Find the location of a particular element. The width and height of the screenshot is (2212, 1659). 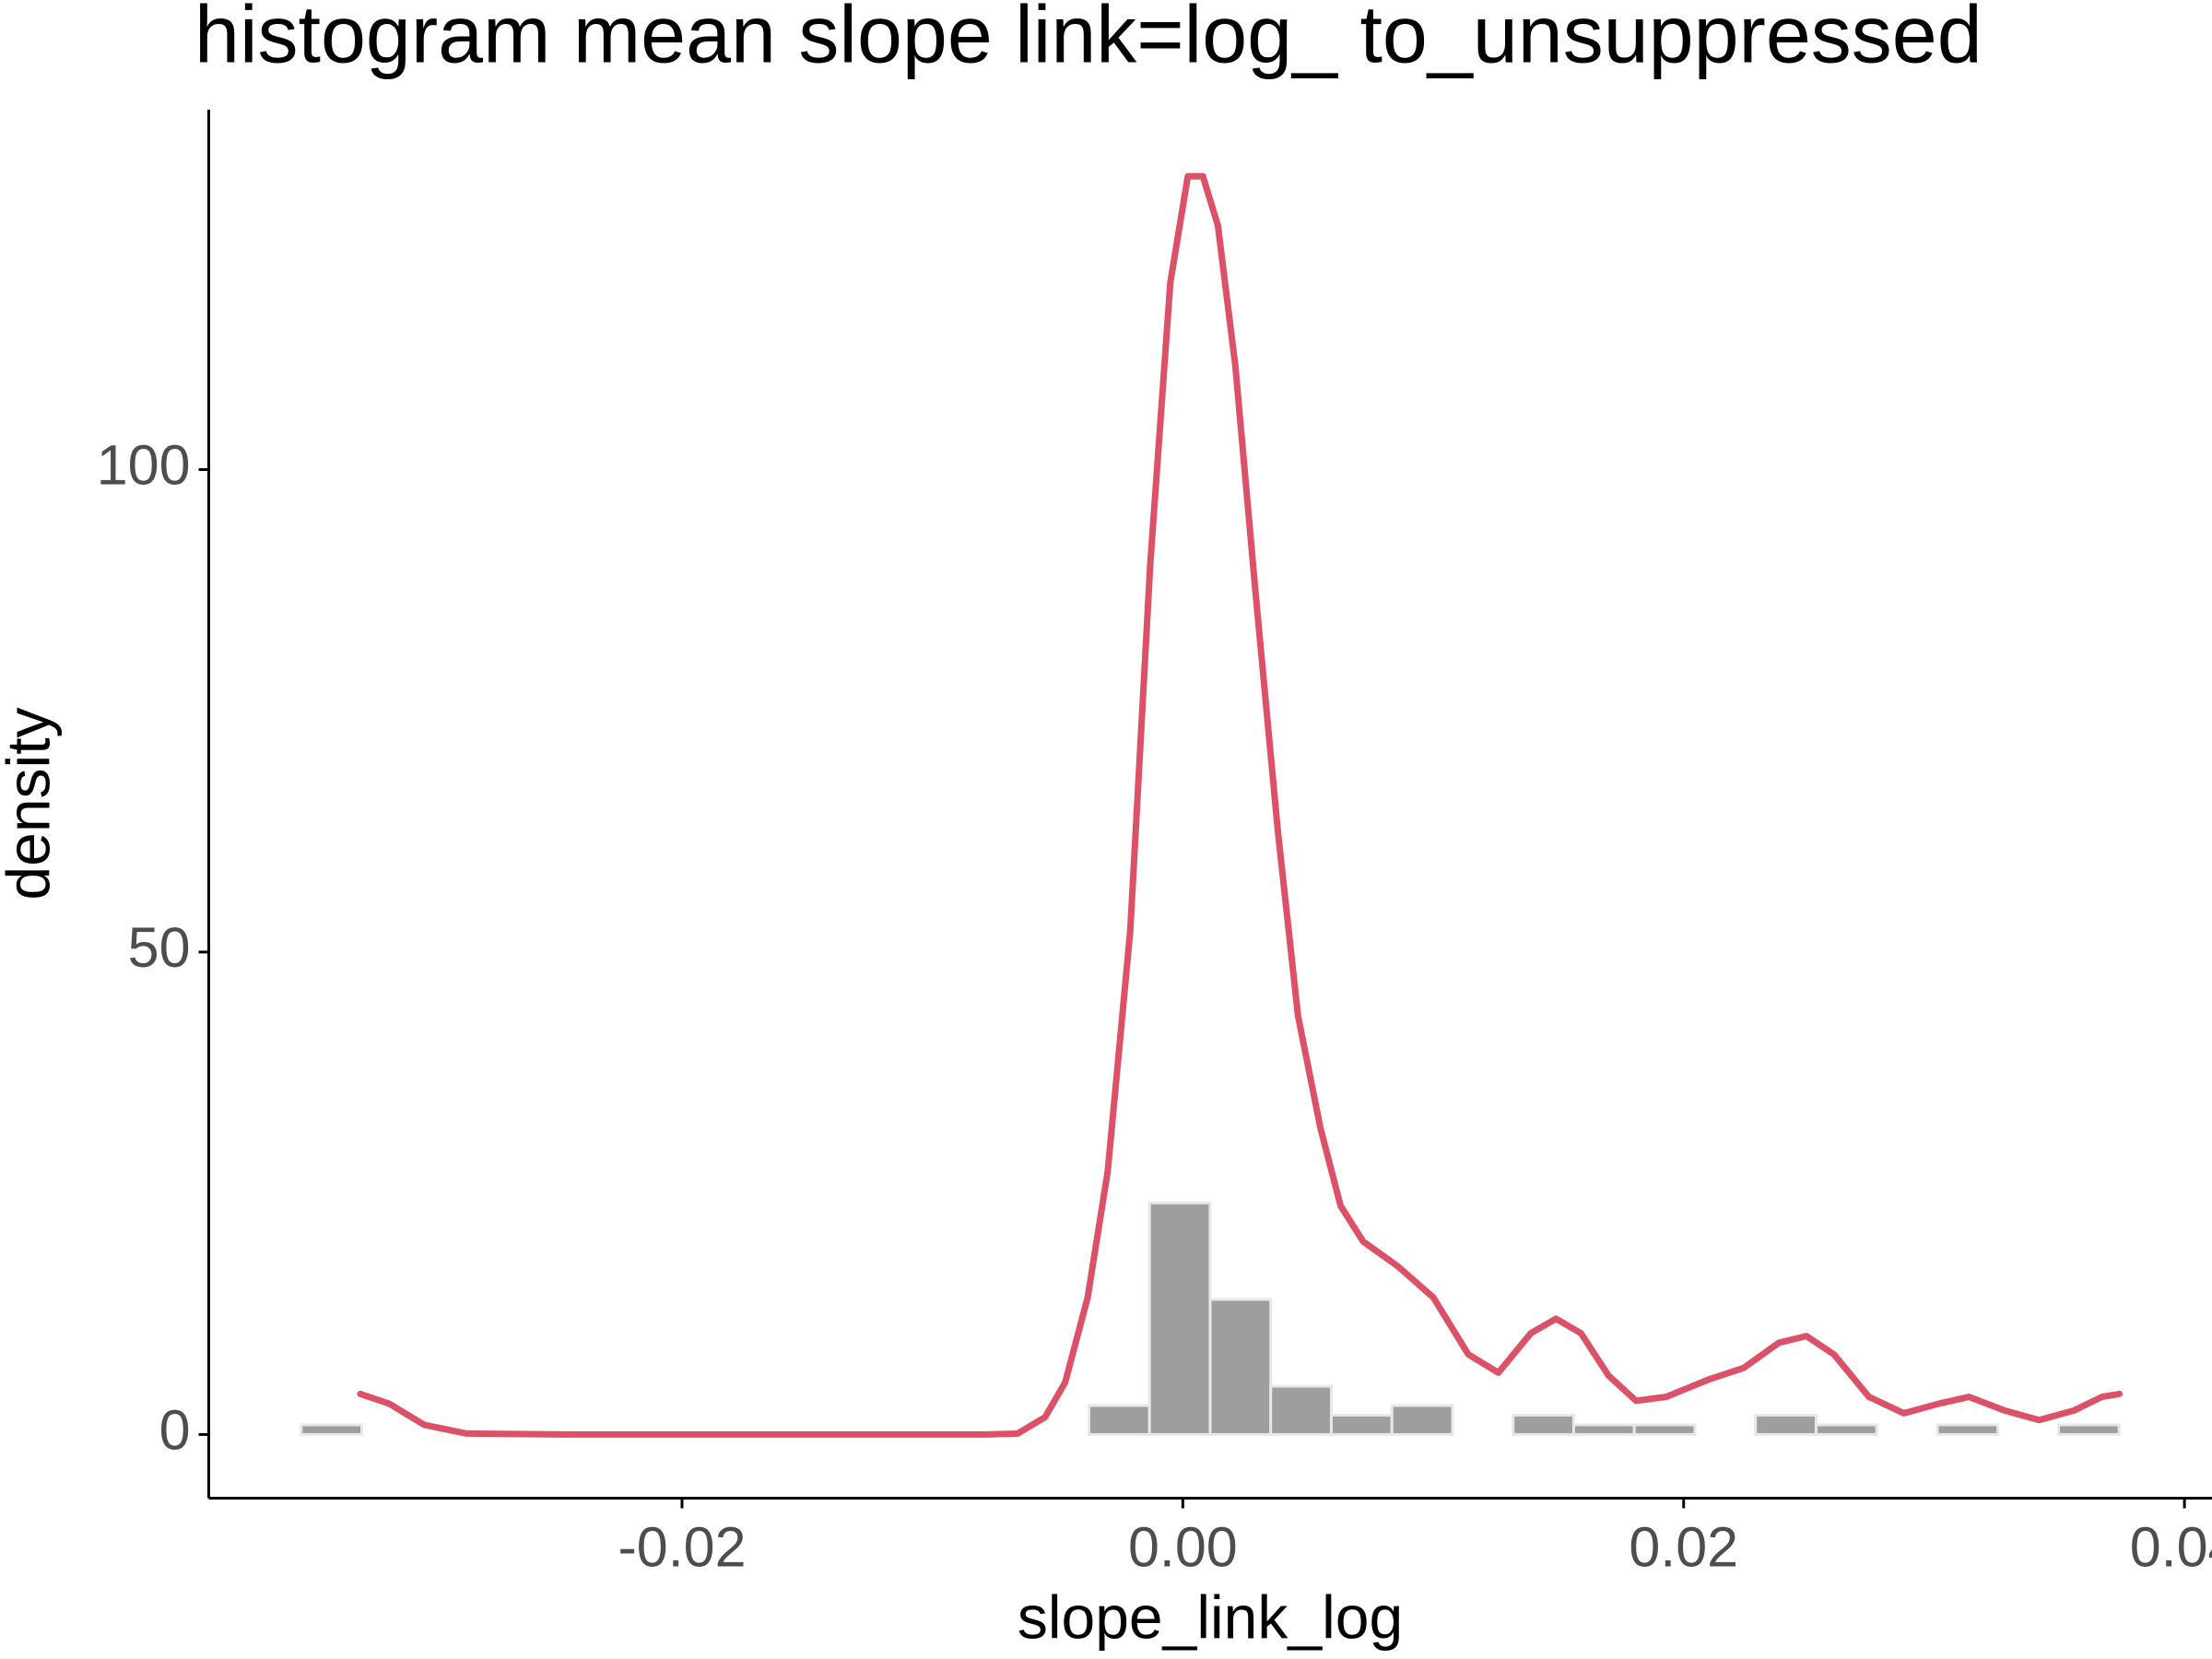

y-tick-label: 50 is located at coordinates (159, 947).